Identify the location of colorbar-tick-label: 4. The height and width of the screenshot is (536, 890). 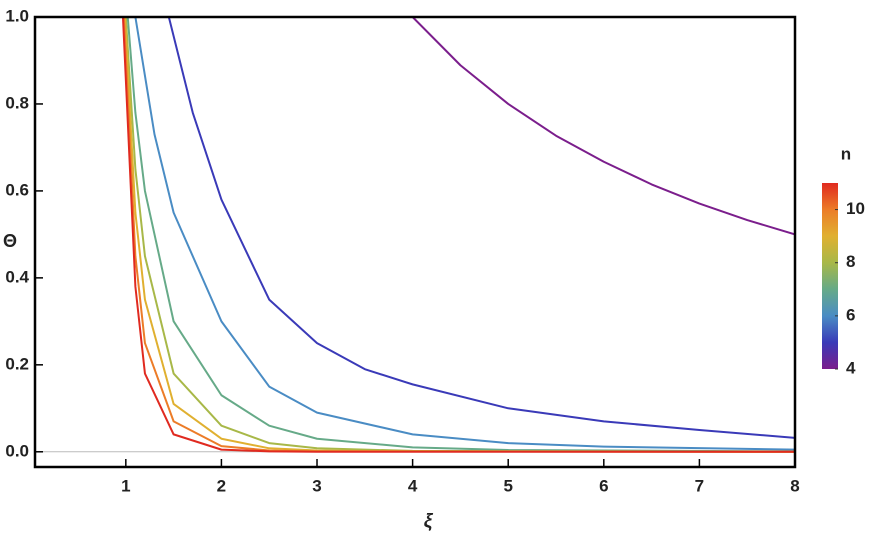
(851, 367).